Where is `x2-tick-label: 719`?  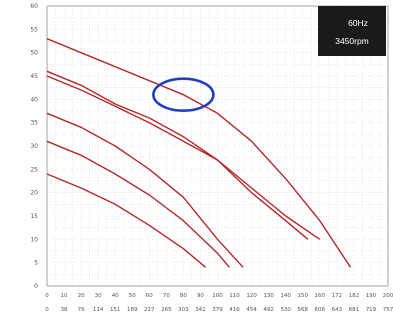
x2-tick-label: 719 is located at coordinates (371, 310).